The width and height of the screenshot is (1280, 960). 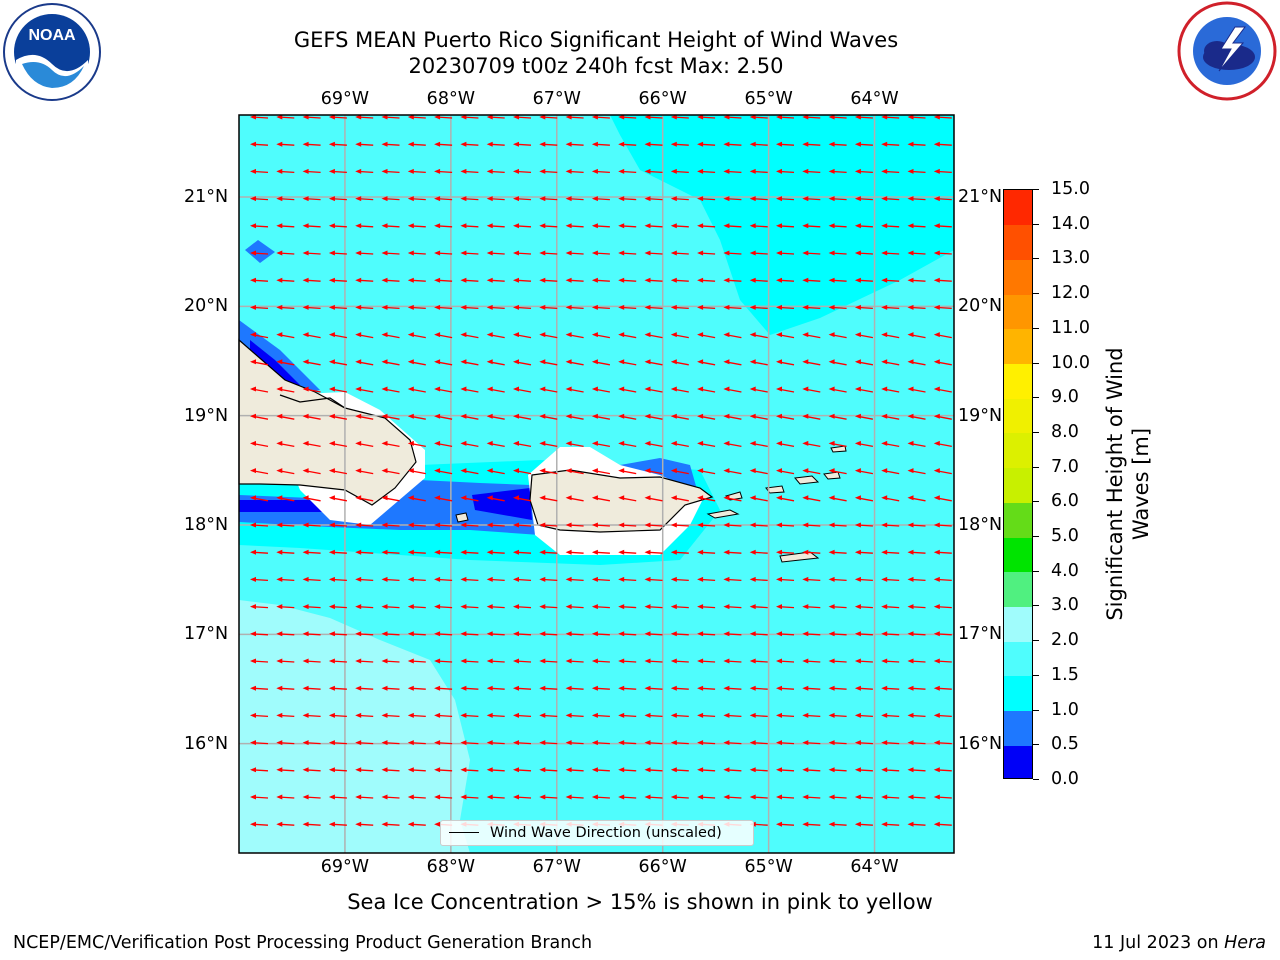 What do you see at coordinates (1036, 537) in the screenshot?
I see `colorbar-tick` at bounding box center [1036, 537].